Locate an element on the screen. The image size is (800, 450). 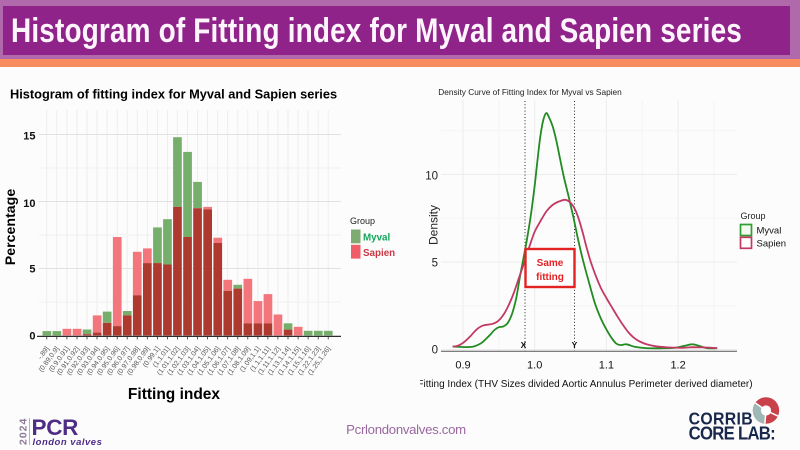
svg-text: Y is located at coordinates (575, 345).